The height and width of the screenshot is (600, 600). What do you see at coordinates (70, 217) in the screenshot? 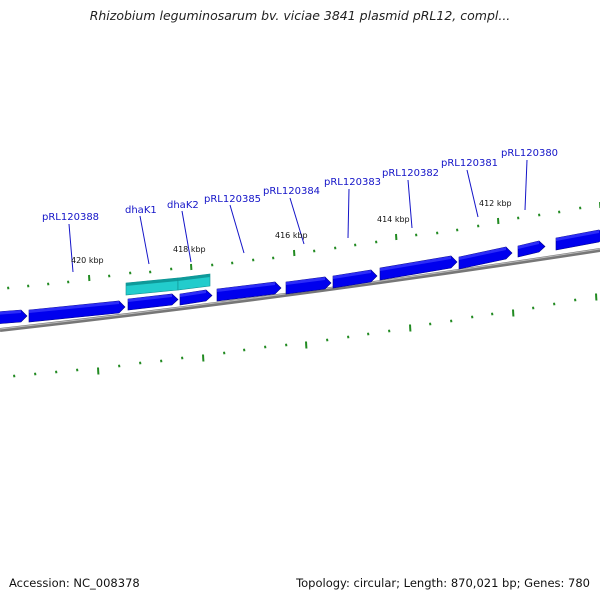
I see `gene-label-pRL120388: pRL120388` at bounding box center [70, 217].